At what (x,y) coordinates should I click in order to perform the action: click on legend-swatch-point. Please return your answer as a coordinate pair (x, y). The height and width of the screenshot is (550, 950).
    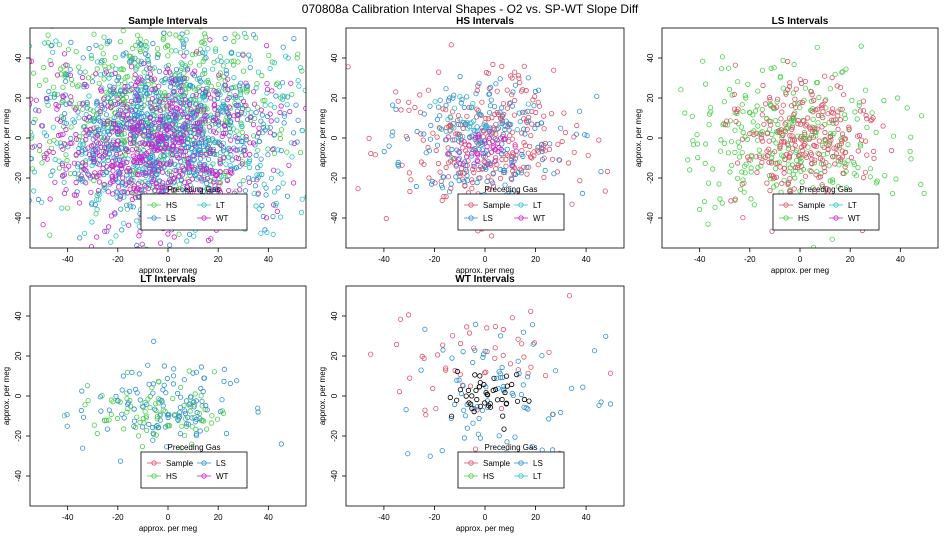
    Looking at the image, I should click on (786, 218).